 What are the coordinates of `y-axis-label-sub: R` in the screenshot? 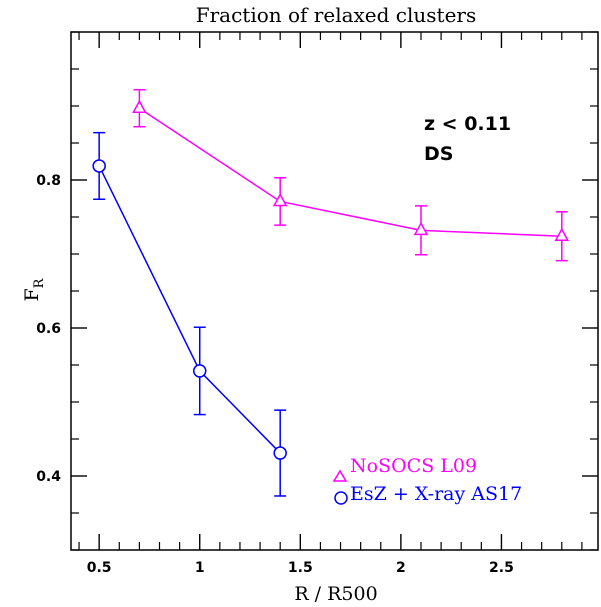 It's located at (39, 282).